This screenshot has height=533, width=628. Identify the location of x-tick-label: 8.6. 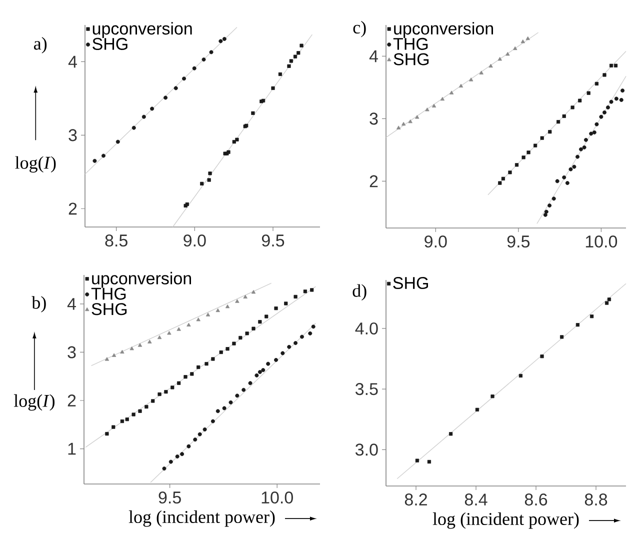
(536, 500).